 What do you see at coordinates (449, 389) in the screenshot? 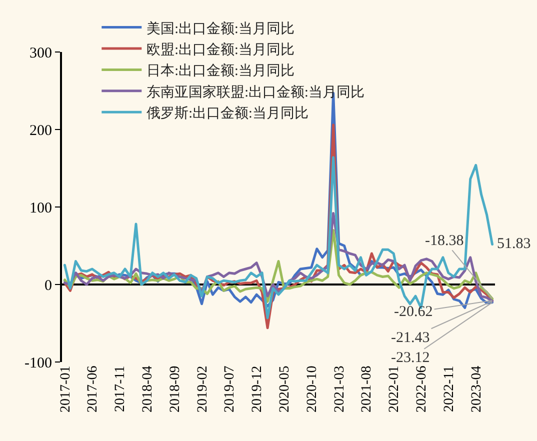
I see `x-tick-label: 2022-11` at bounding box center [449, 389].